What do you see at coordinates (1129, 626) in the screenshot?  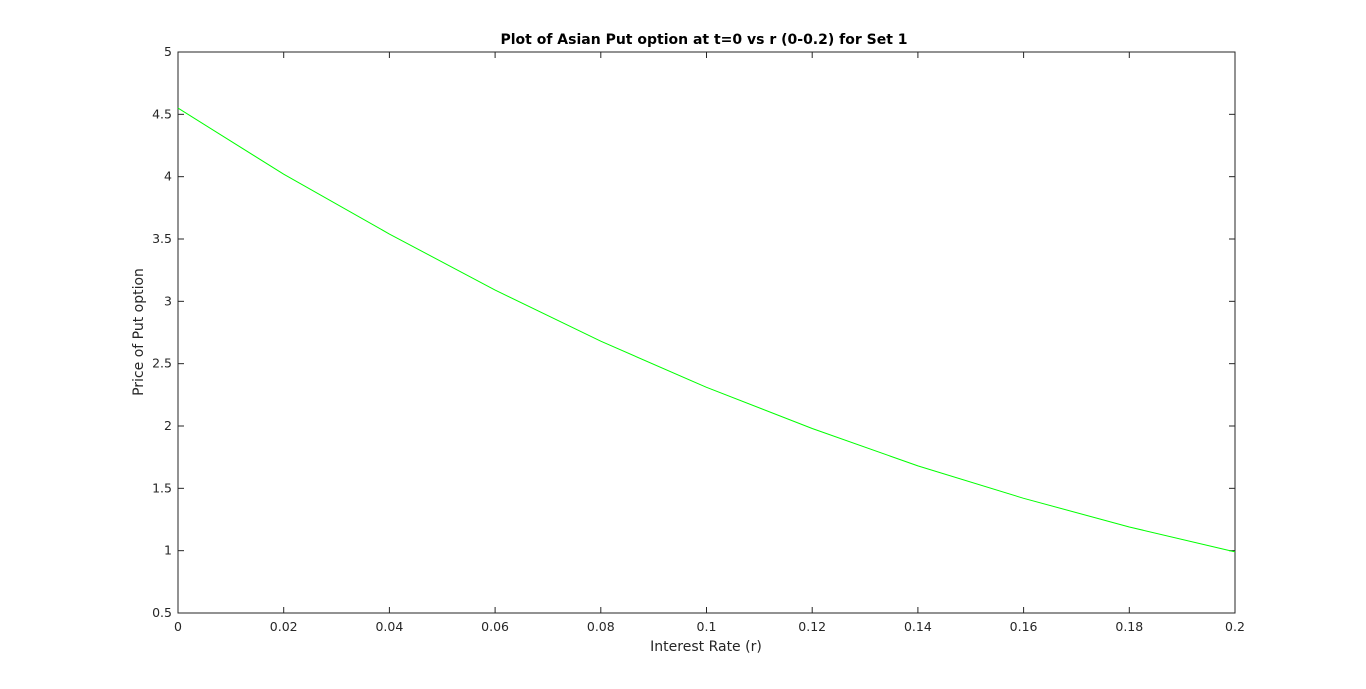 I see `x-tick-label: 0.18` at bounding box center [1129, 626].